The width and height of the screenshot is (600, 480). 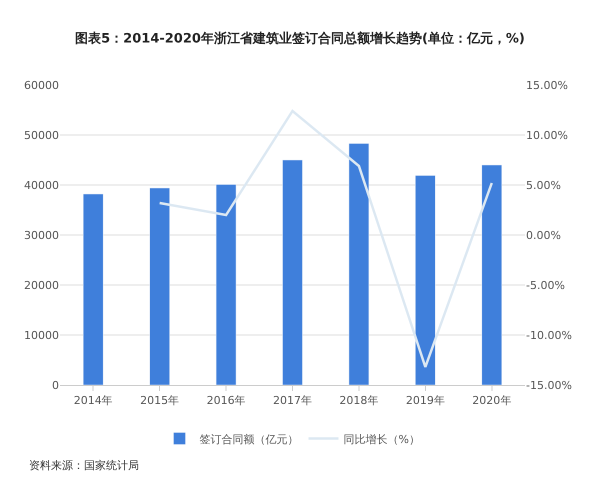 What do you see at coordinates (226, 401) in the screenshot?
I see `x-tick-label: 2016年` at bounding box center [226, 401].